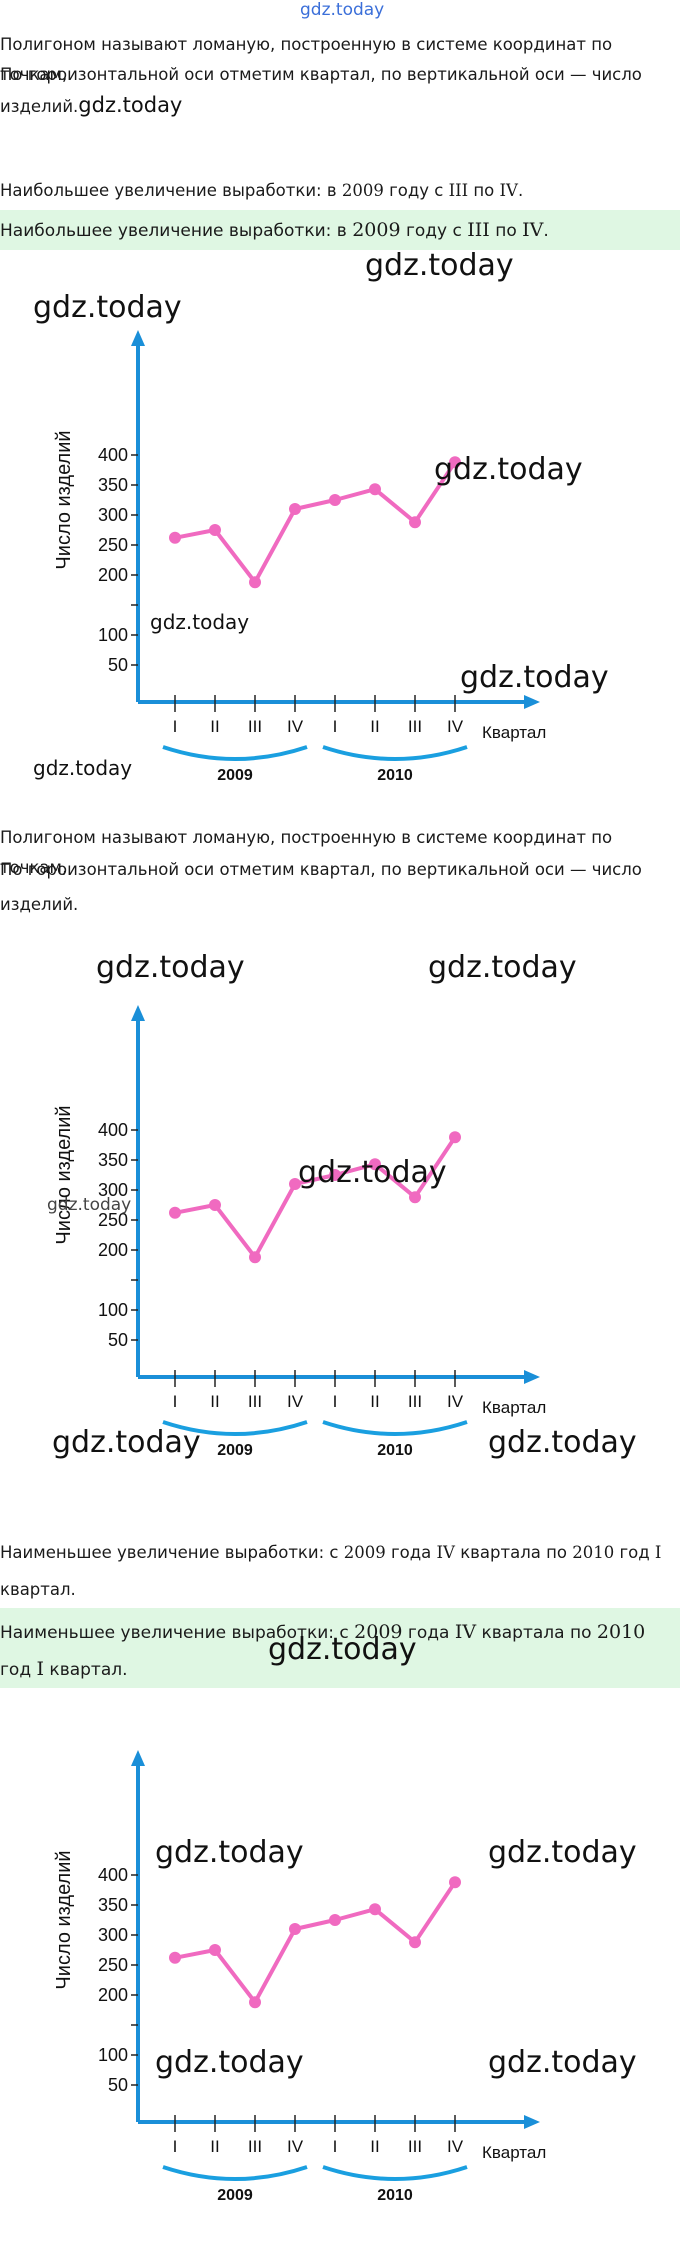  What do you see at coordinates (176, 231) in the screenshot?
I see `answer-1h-prefix: Наибольшее увеличение выработки: в` at bounding box center [176, 231].